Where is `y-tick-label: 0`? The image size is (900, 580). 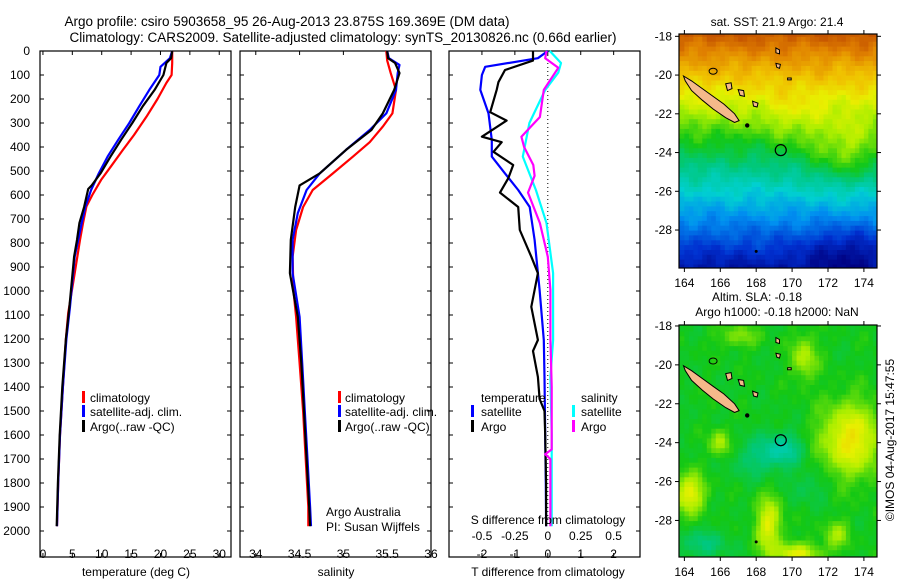
y-tick-label: 0 is located at coordinates (26, 51).